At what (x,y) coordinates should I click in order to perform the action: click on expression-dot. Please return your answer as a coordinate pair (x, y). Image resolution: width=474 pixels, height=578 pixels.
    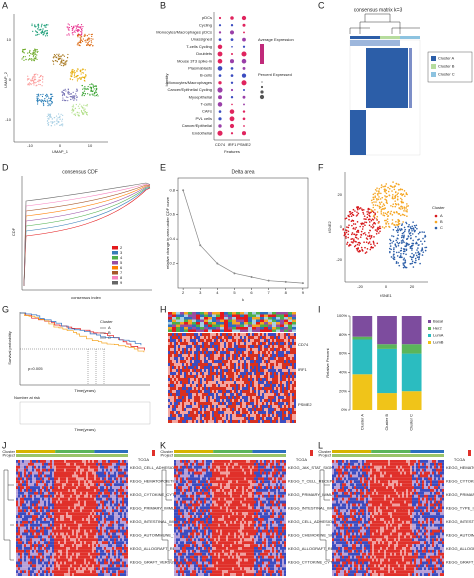
    Looking at the image, I should click on (232, 54).